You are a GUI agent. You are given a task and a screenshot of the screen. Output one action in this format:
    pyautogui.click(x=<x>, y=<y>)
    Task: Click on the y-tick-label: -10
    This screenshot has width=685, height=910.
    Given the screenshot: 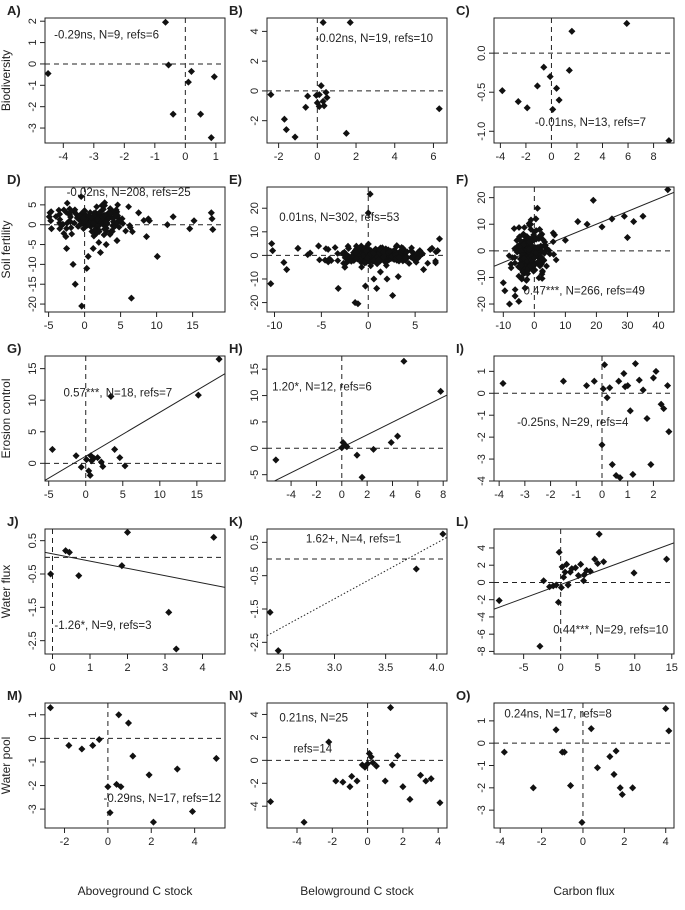 What is the action you would take?
    pyautogui.click(x=255, y=279)
    